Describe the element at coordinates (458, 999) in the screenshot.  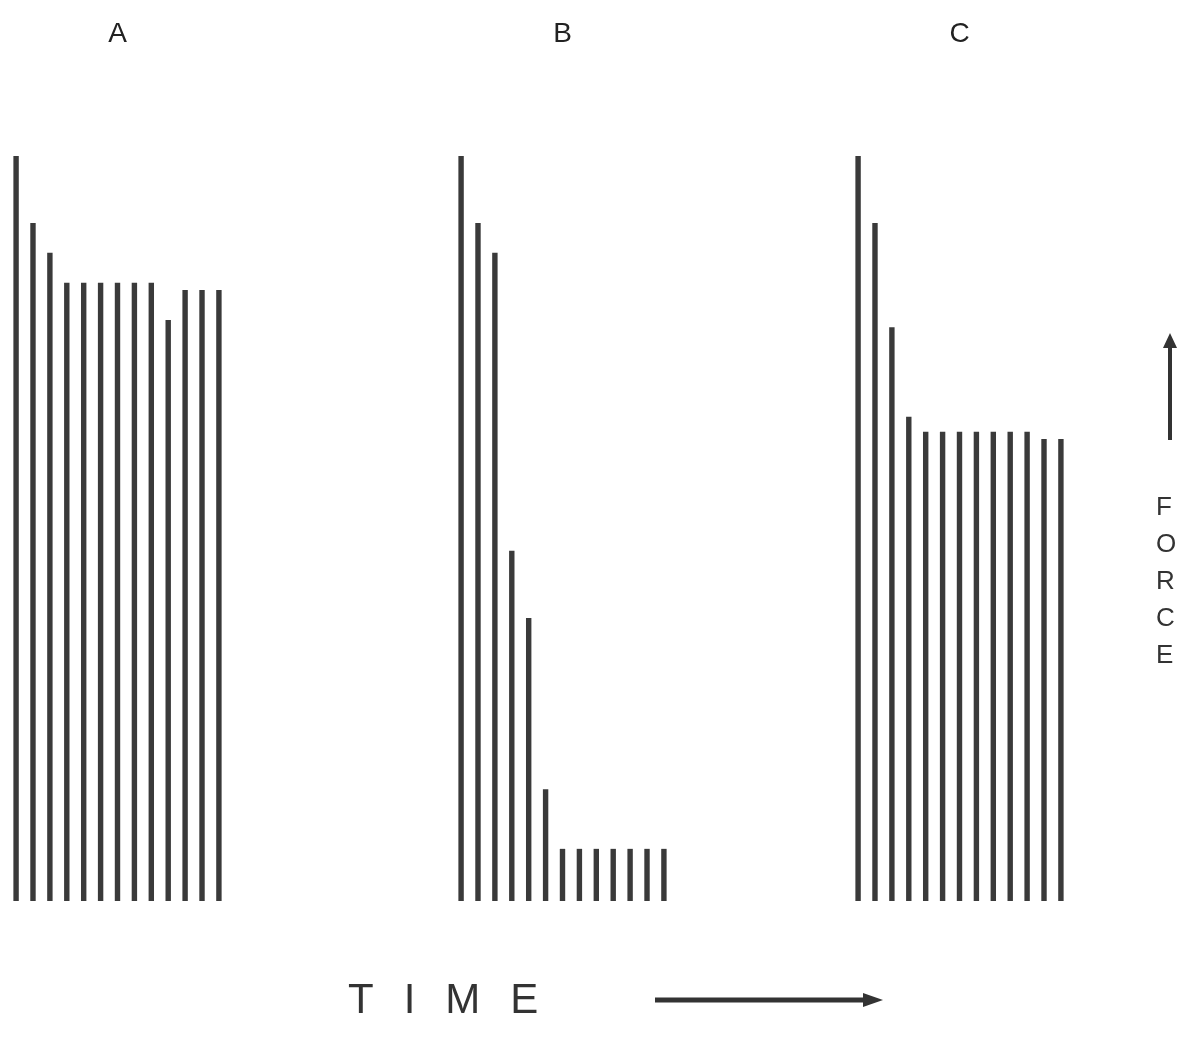
I see `x-axis-title: TIME` at that location.